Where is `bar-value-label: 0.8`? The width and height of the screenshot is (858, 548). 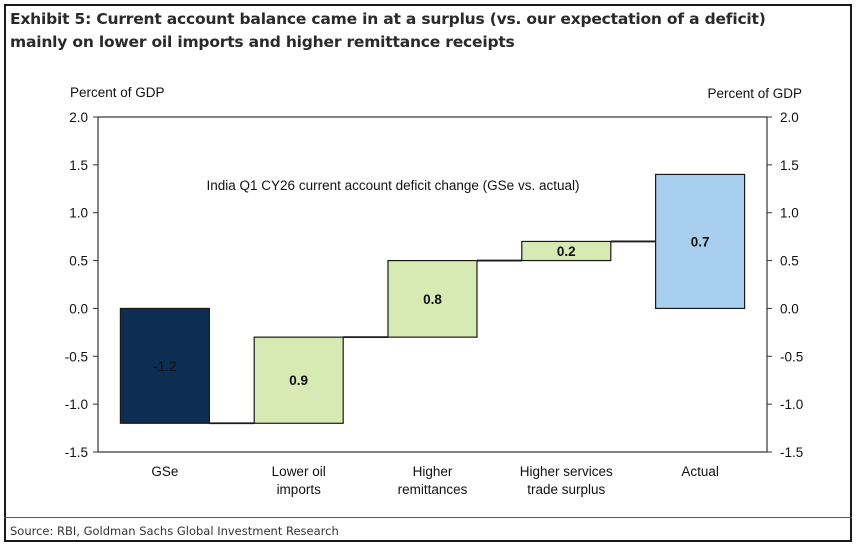
bar-value-label: 0.8 is located at coordinates (432, 299).